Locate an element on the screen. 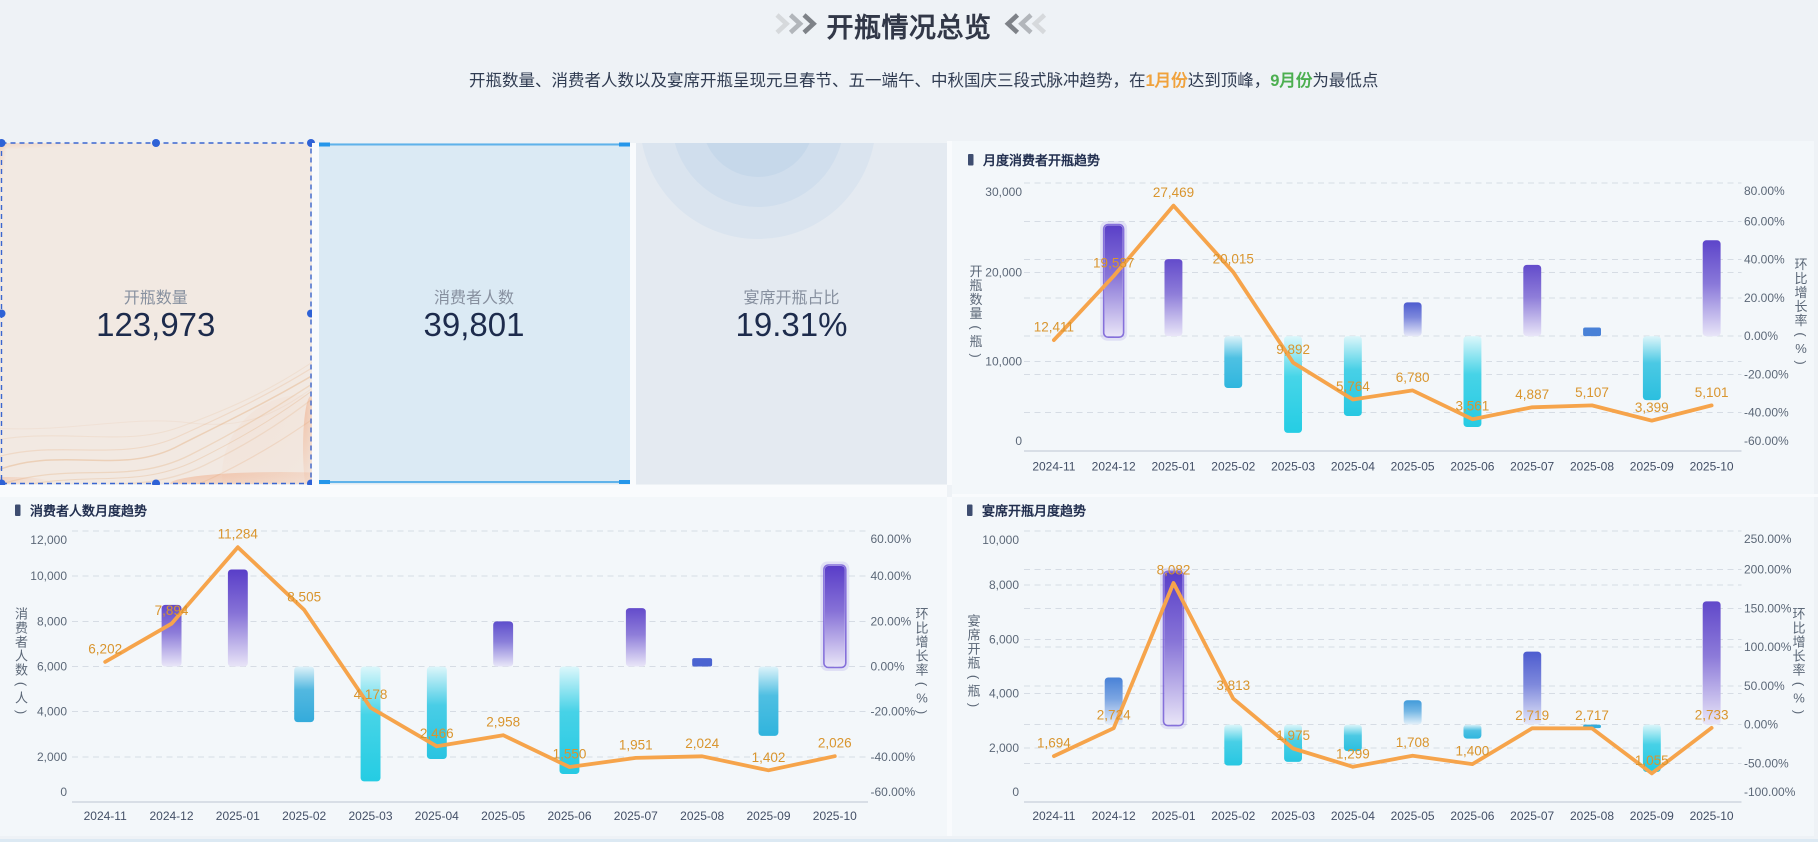 The width and height of the screenshot is (1818, 842). svg-text: 2025-03 is located at coordinates (370, 816).